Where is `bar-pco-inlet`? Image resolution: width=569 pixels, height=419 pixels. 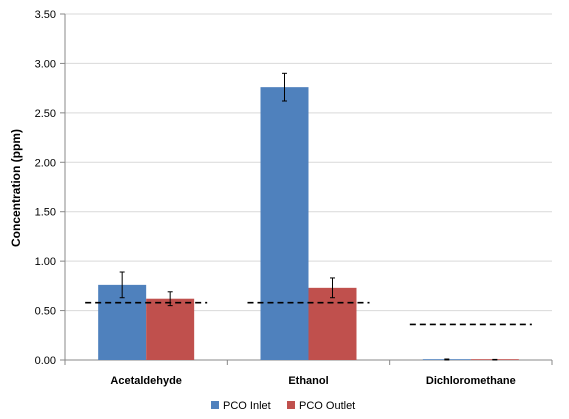 bar-pco-inlet is located at coordinates (285, 223).